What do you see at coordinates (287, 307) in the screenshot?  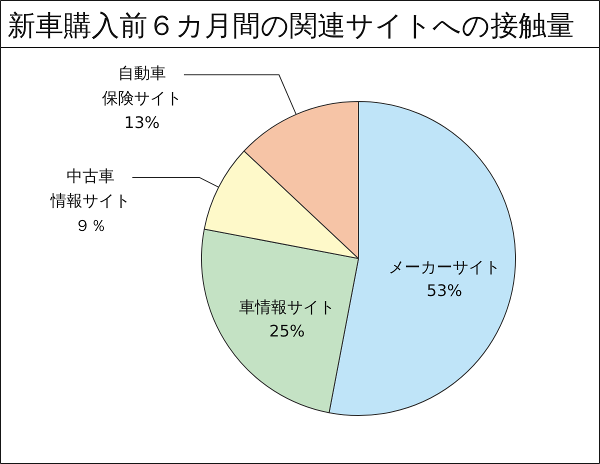 I see `slice-label: 車情報サイト` at bounding box center [287, 307].